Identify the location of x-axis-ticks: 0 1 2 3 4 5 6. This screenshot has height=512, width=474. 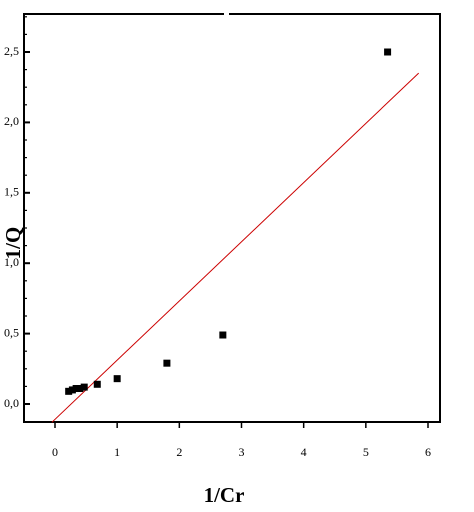
(241, 440).